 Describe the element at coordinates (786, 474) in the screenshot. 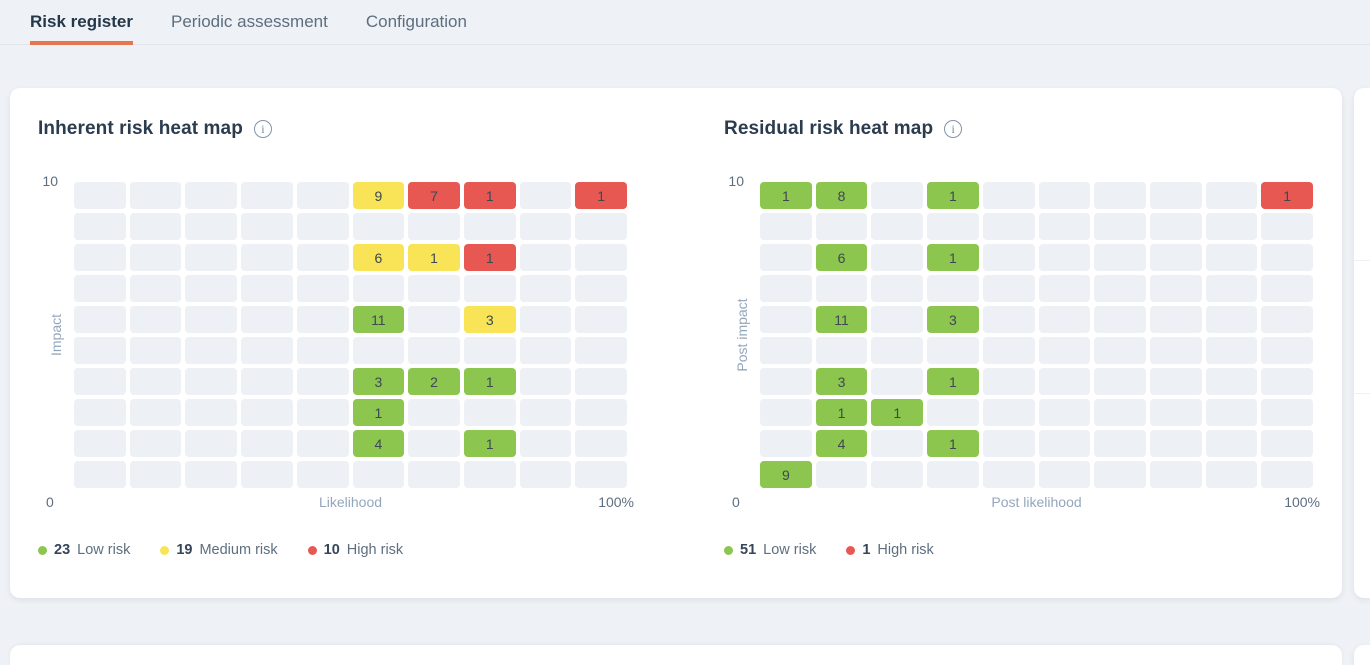

I see `heatmap-cell-low: 9` at that location.